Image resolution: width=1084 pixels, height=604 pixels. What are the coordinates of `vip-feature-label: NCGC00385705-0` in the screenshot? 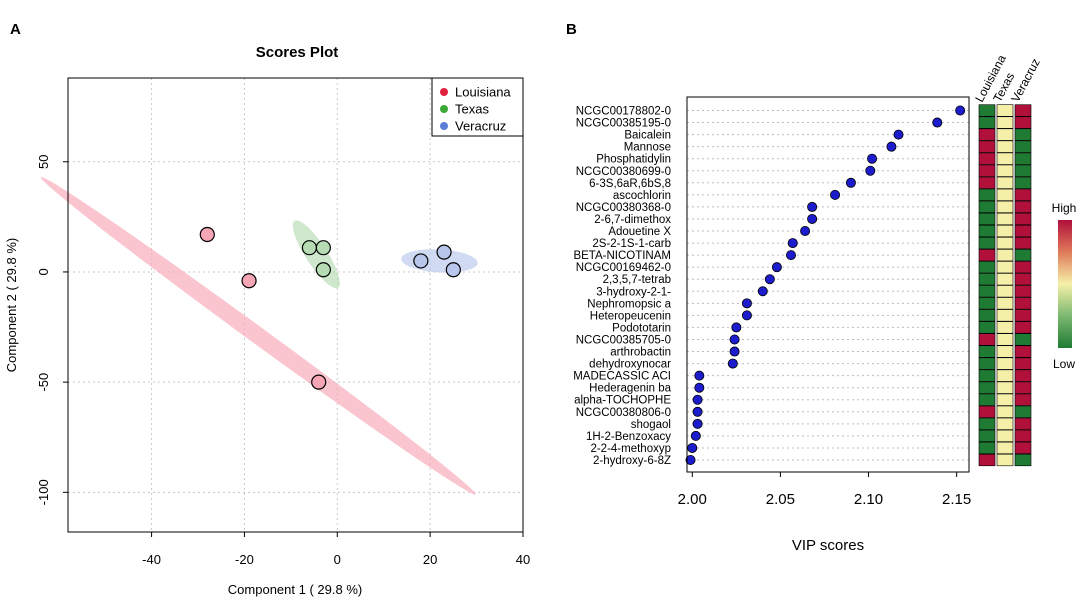 It's located at (623, 340).